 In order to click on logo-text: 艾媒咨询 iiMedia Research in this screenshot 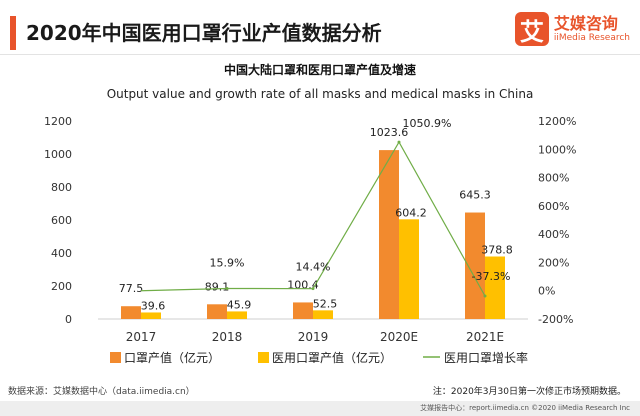, I will do `click(592, 29)`.